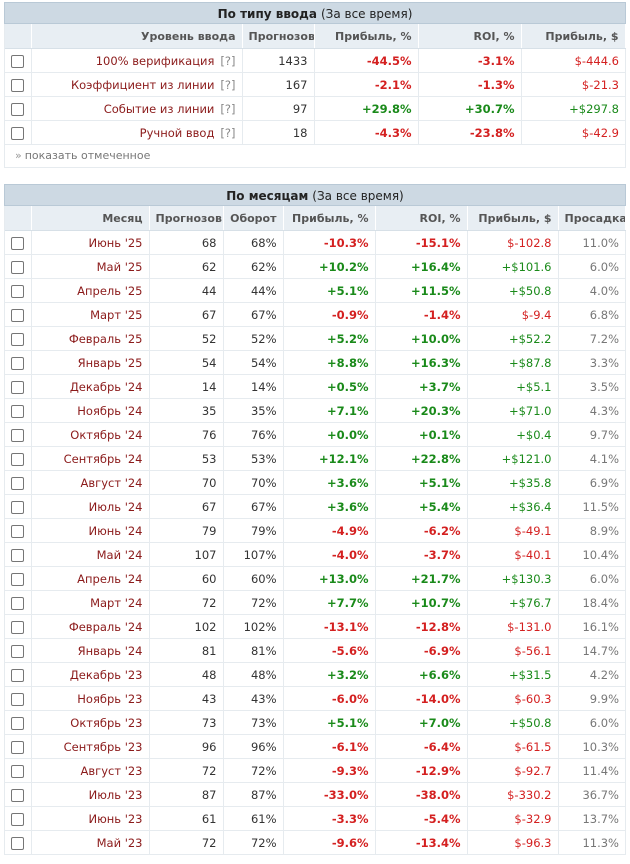  What do you see at coordinates (90, 626) in the screenshot?
I see `month-link: Февраль '24` at bounding box center [90, 626].